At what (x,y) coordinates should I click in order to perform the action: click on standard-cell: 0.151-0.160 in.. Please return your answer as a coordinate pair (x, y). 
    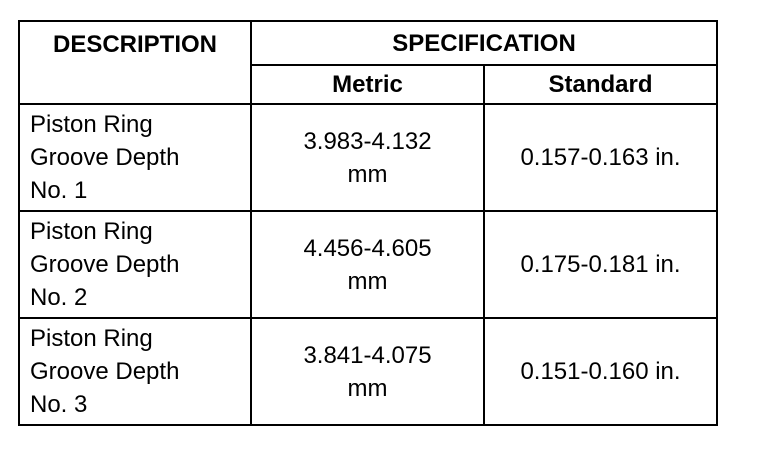
    Looking at the image, I should click on (600, 371).